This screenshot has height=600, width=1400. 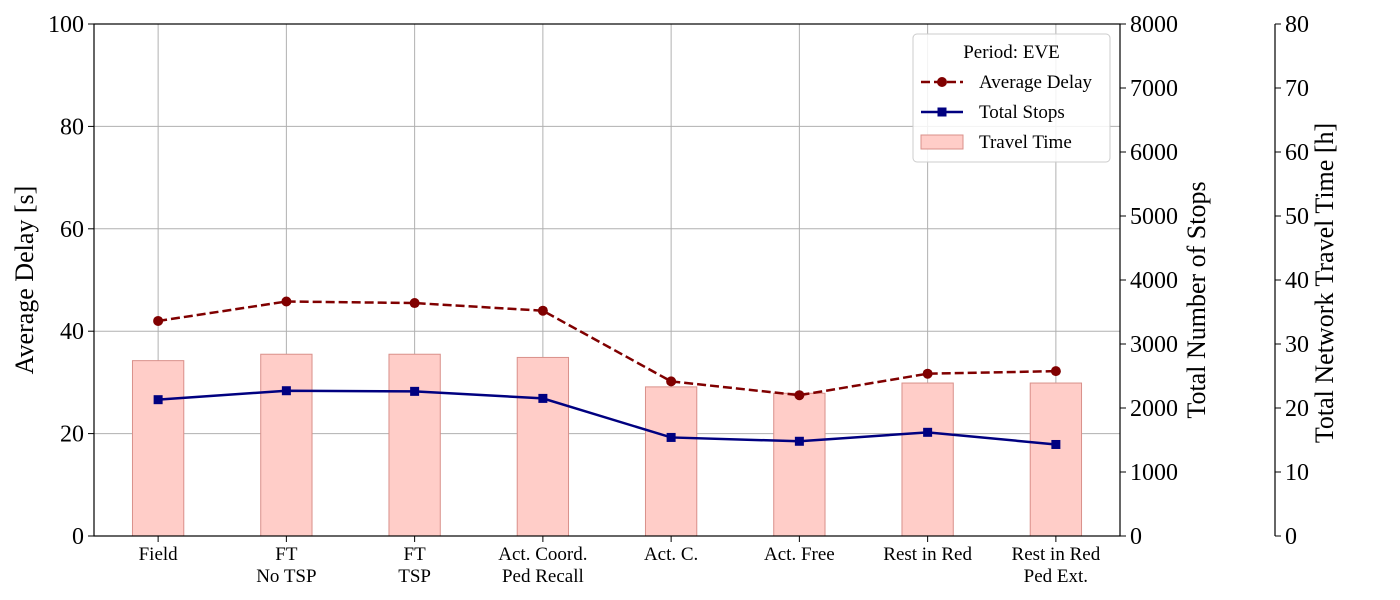 I want to click on right-axis-tick-label: 7000, so click(x=1154, y=89).